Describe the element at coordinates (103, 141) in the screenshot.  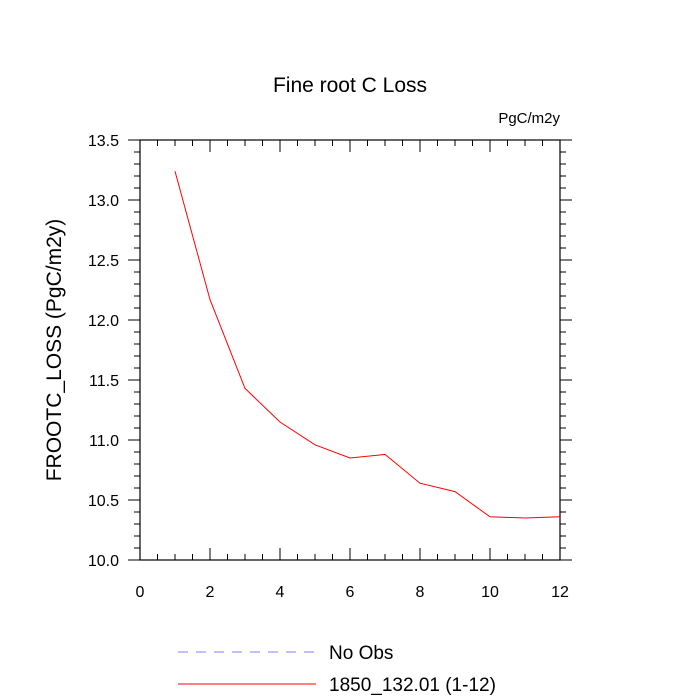
I see `y-tick-label: 13.5` at that location.